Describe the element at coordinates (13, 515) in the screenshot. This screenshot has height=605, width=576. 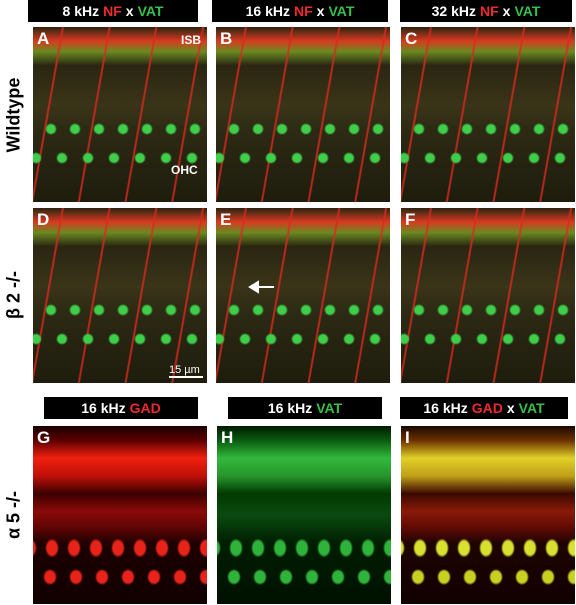
I see `row-label: α 5 -/-` at that location.